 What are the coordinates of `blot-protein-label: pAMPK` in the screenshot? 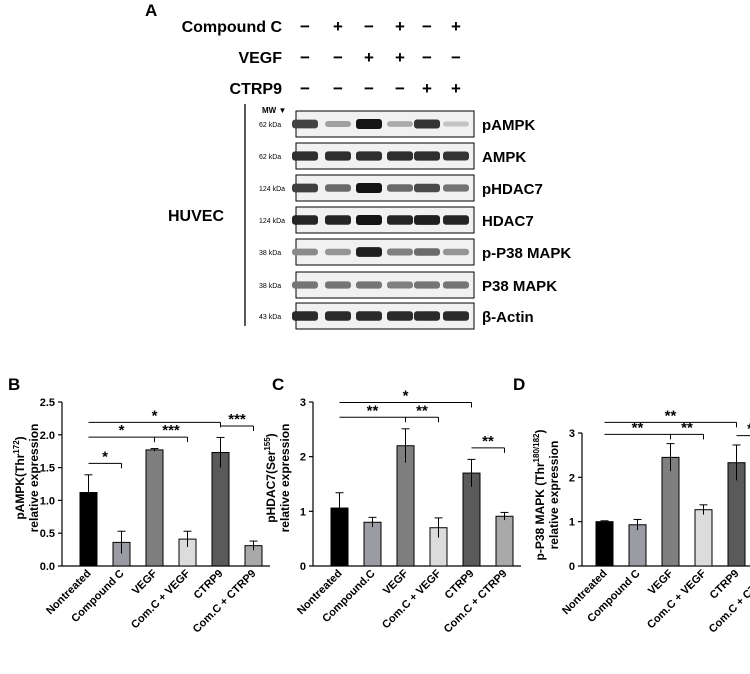 It's located at (508, 125).